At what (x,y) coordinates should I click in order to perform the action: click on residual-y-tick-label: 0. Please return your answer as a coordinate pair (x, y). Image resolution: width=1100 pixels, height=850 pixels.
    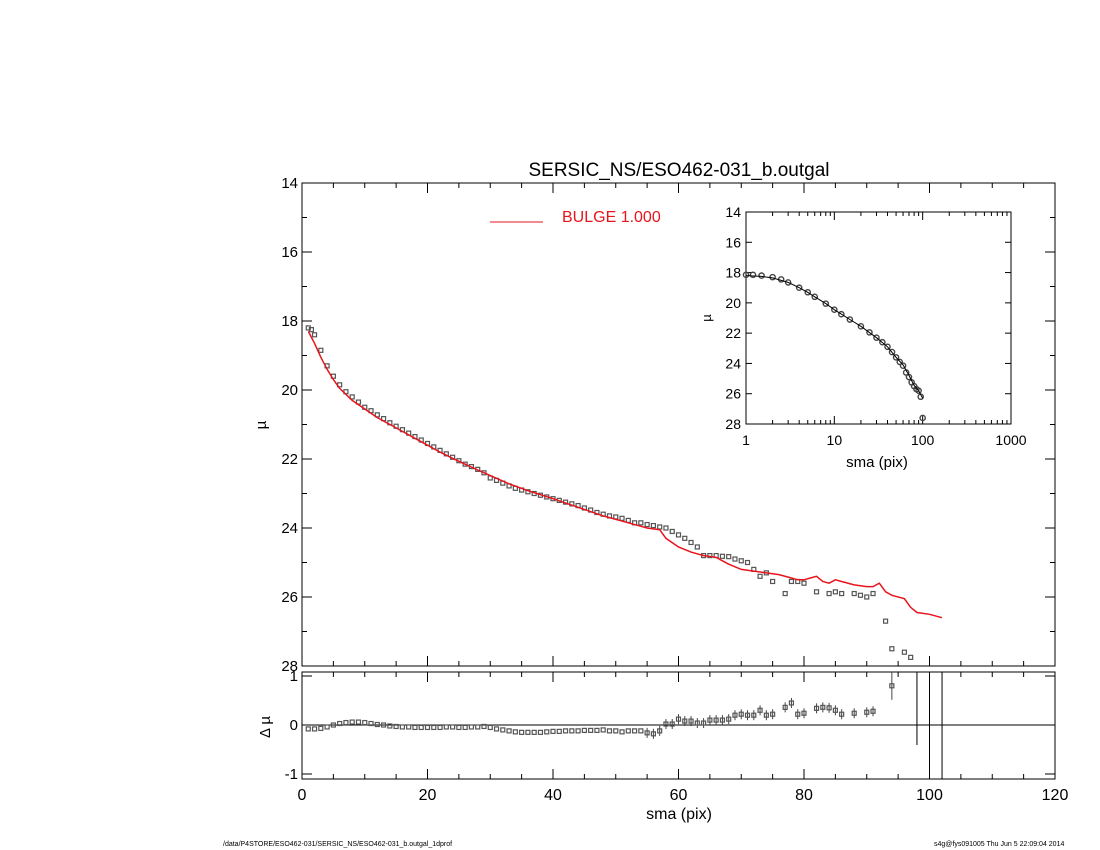
    Looking at the image, I should click on (294, 725).